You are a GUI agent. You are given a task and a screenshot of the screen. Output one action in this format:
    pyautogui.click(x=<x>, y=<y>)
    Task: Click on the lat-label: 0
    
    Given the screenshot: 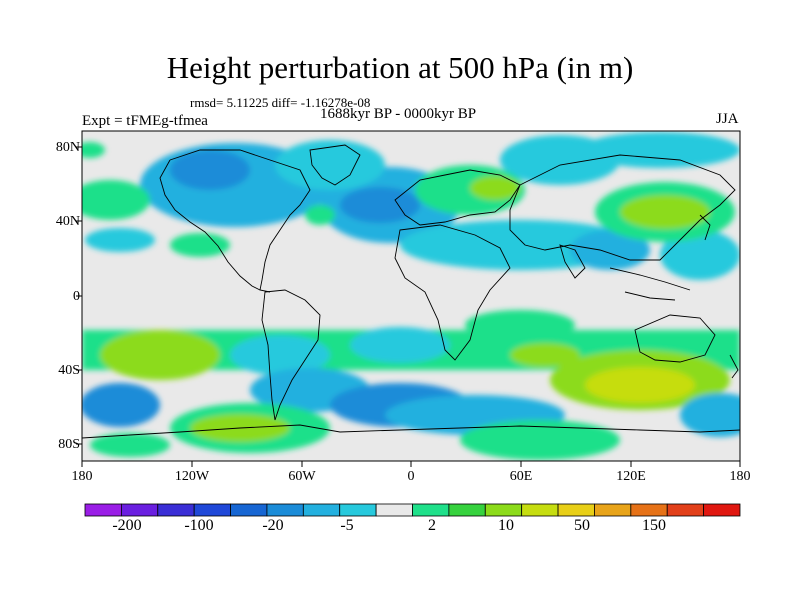 What is the action you would take?
    pyautogui.click(x=76, y=296)
    